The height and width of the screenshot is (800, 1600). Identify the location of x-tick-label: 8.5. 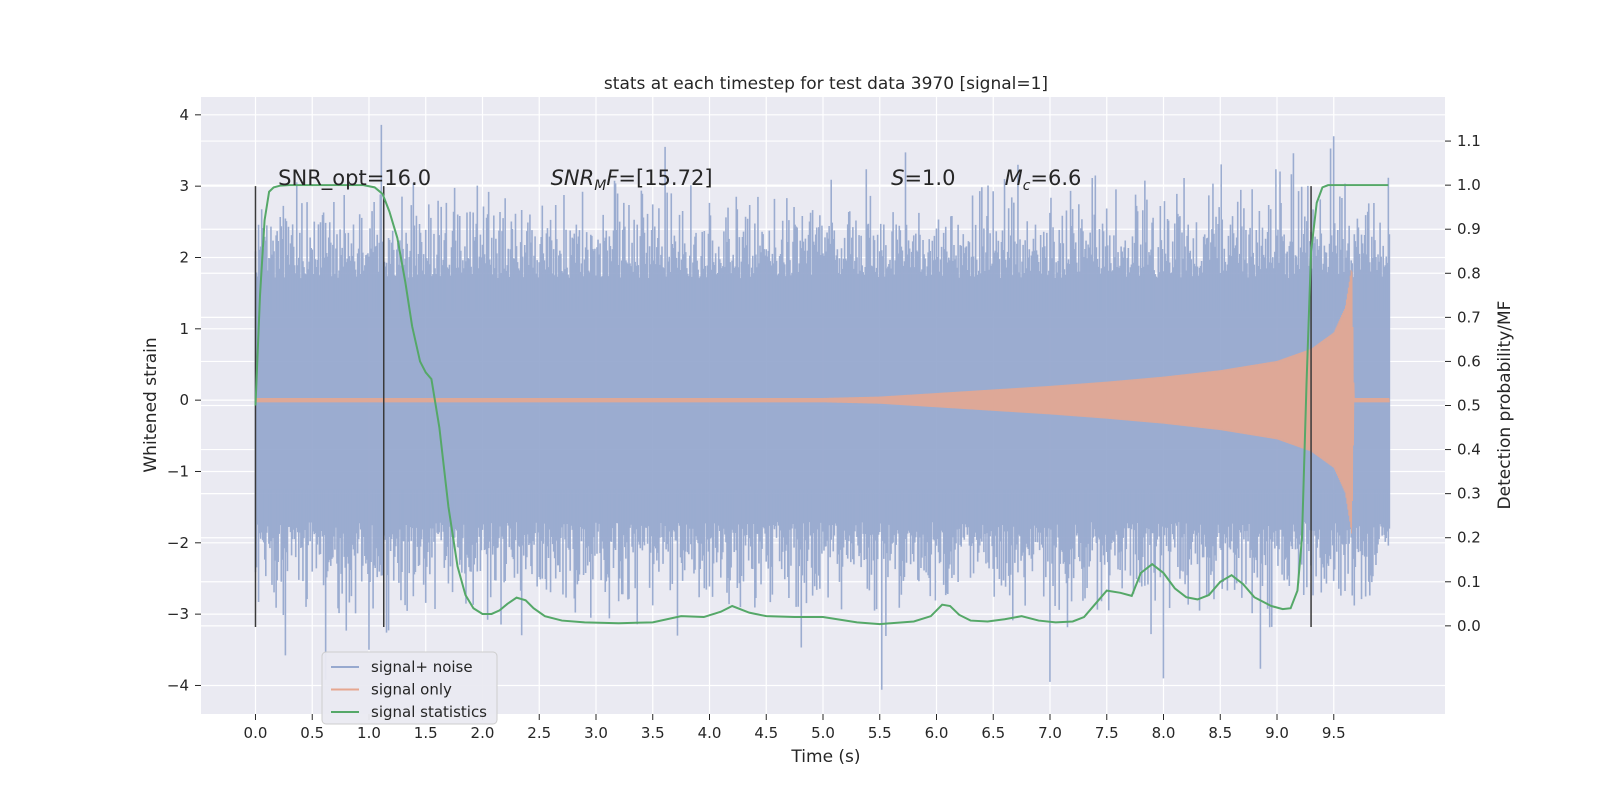
(1220, 733).